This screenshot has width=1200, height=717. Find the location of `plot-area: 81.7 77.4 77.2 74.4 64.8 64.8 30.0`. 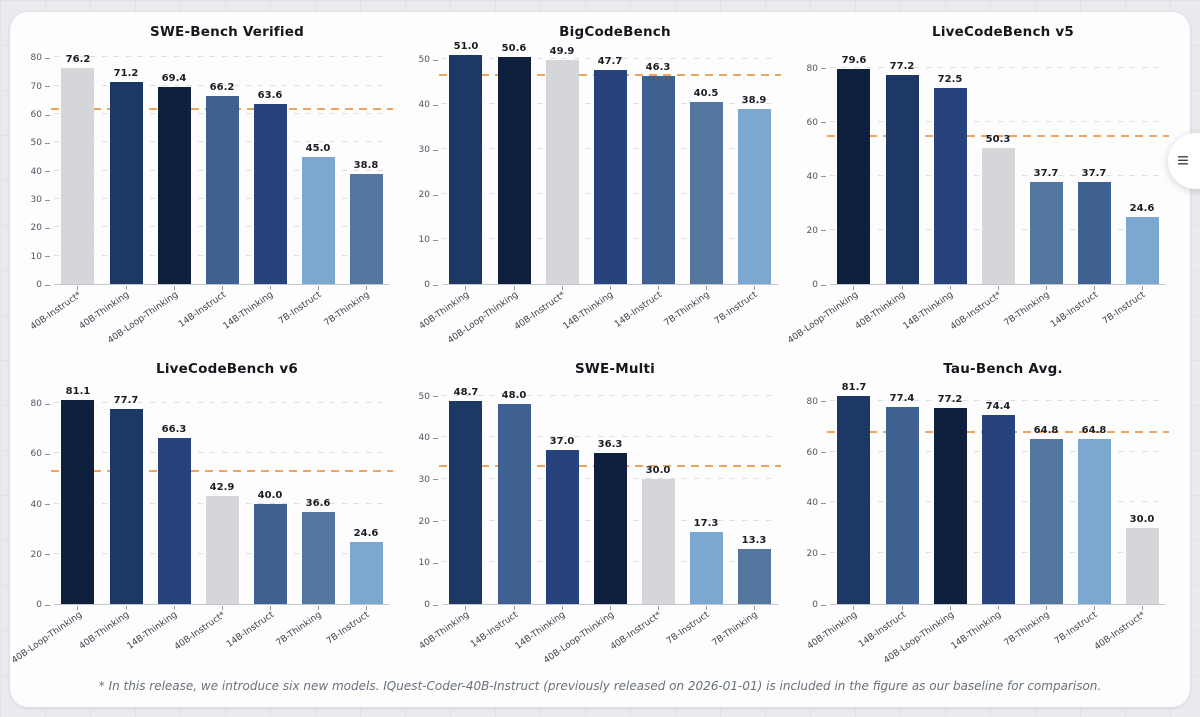

plot-area: 81.7 77.4 77.2 74.4 64.8 64.8 30.0 is located at coordinates (998, 496).